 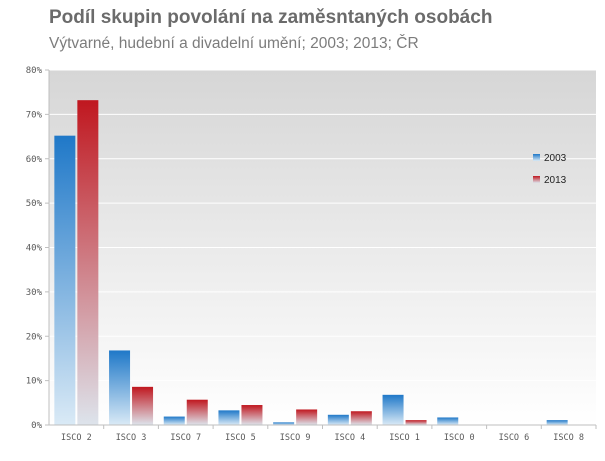 I want to click on x-tick-label: ISCO 8, so click(x=568, y=438).